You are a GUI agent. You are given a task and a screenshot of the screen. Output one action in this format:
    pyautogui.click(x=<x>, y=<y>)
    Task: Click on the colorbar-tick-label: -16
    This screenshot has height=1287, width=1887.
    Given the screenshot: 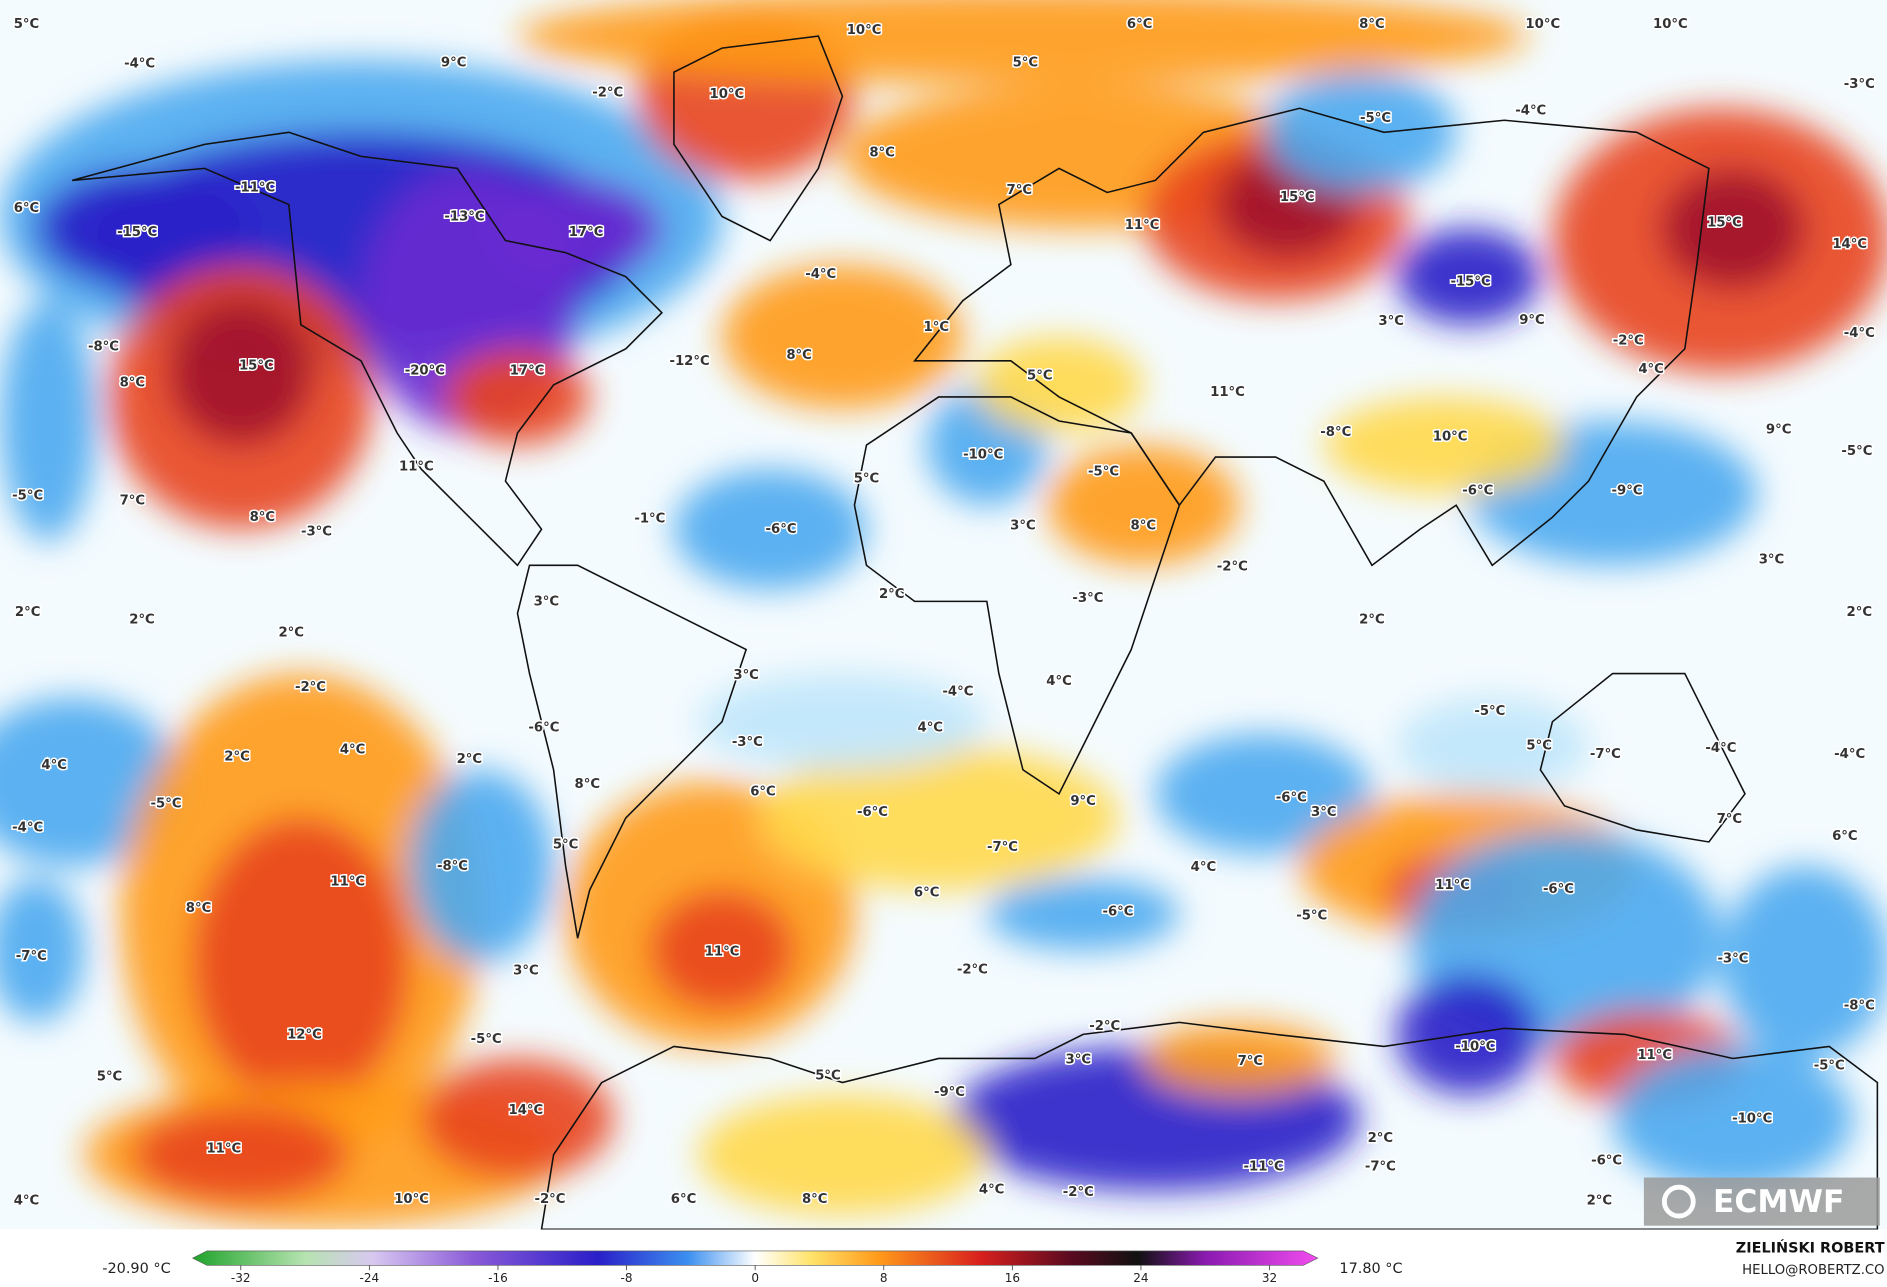 What is the action you would take?
    pyautogui.click(x=498, y=1278)
    